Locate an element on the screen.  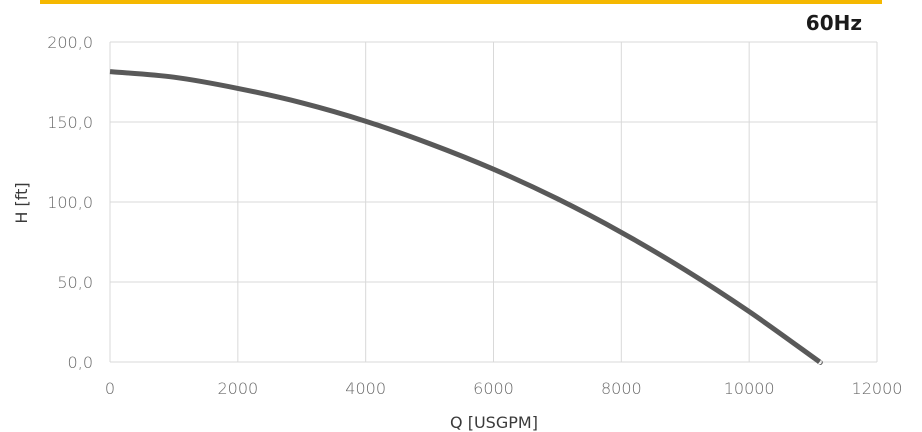
x-axis-label: Q [USGPM] is located at coordinates (494, 422).